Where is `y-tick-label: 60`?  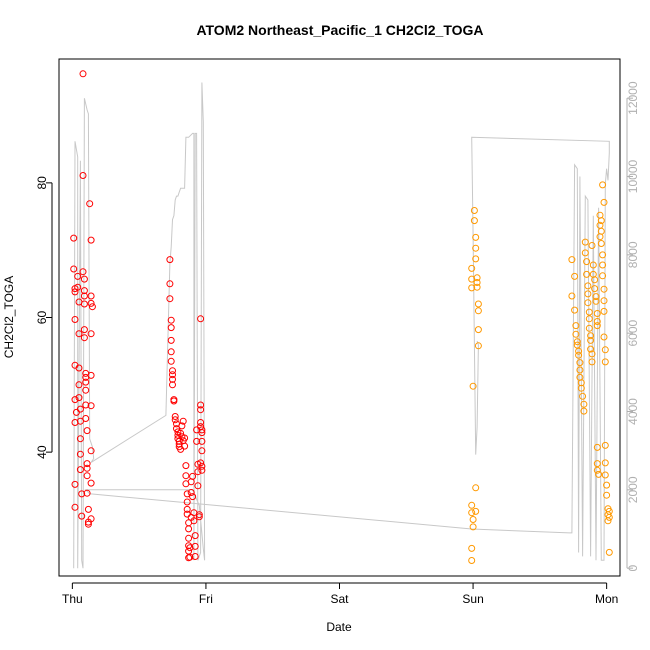 y-tick-label: 60 is located at coordinates (42, 318).